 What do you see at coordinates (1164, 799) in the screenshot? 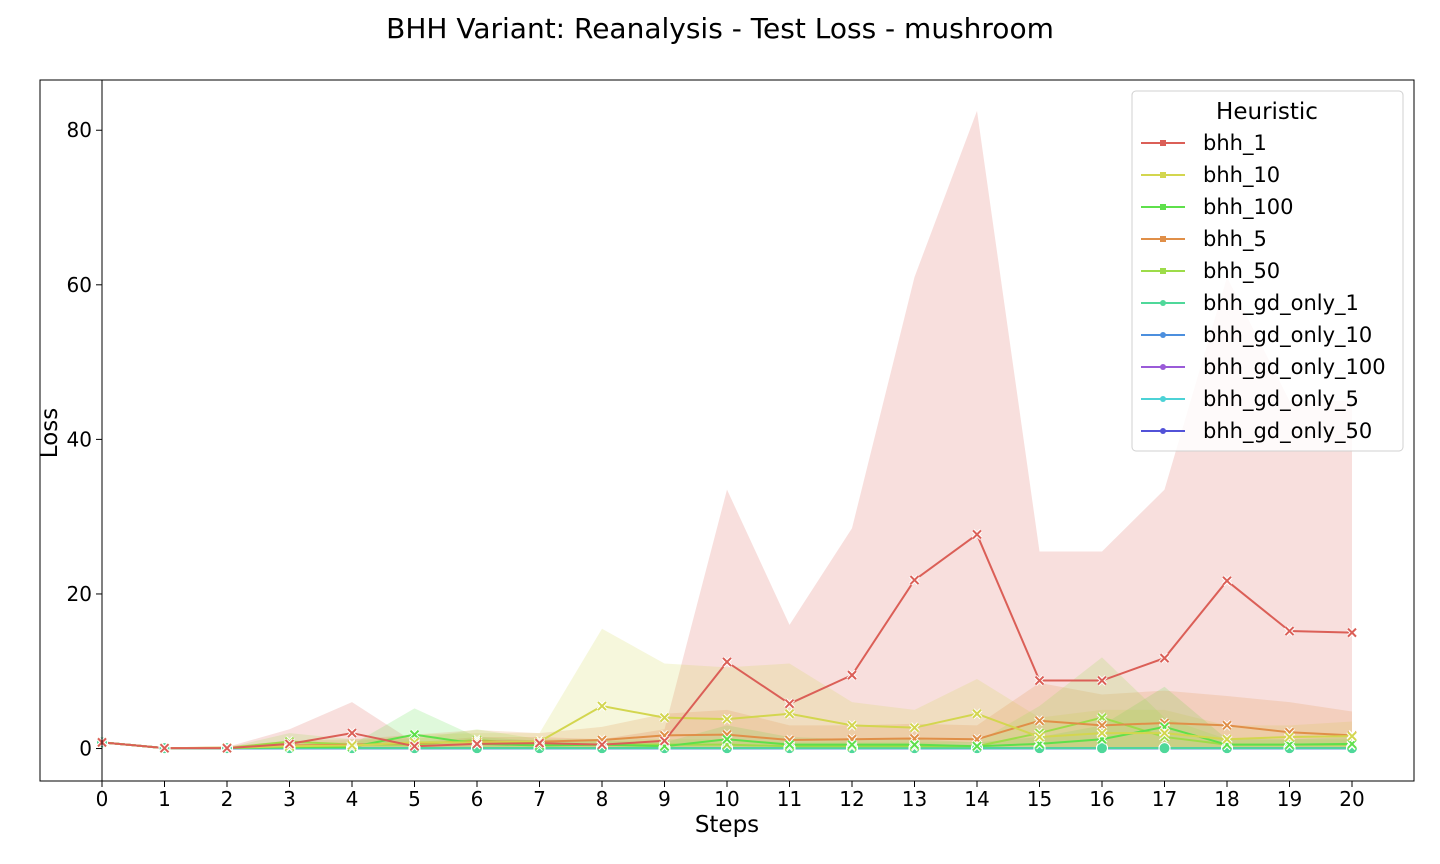
I see `x-tick-label: 17` at bounding box center [1164, 799].